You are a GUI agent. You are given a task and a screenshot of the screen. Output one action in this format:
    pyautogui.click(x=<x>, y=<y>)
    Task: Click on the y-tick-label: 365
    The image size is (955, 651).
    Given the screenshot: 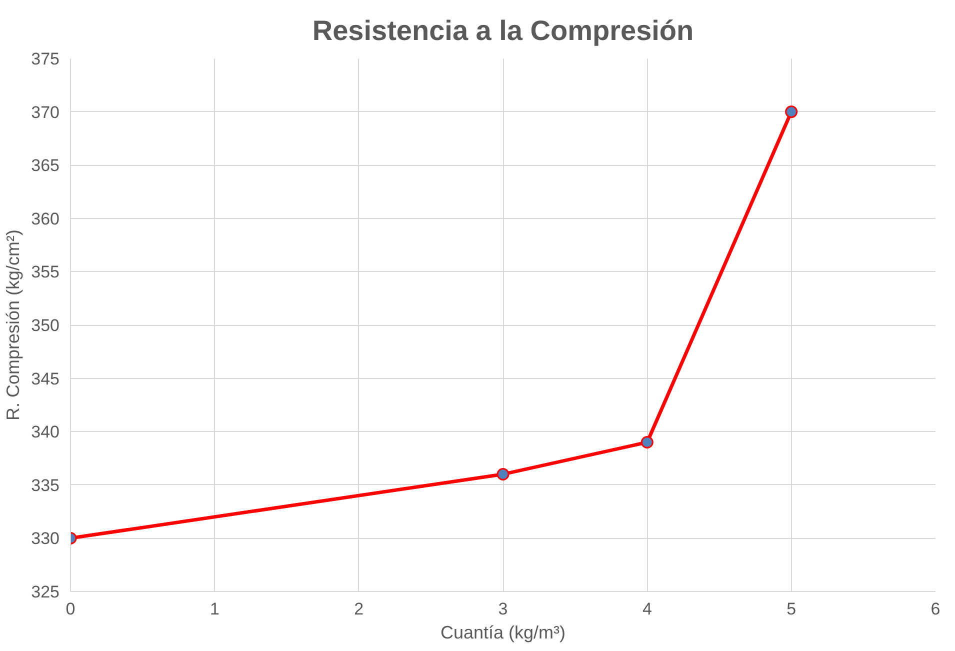 What is the action you would take?
    pyautogui.click(x=45, y=166)
    